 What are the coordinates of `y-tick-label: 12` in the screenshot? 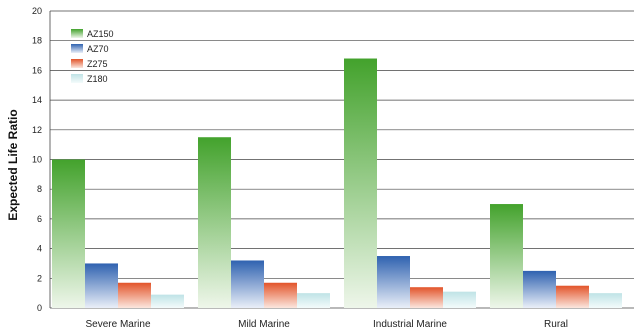 It's located at (37, 130).